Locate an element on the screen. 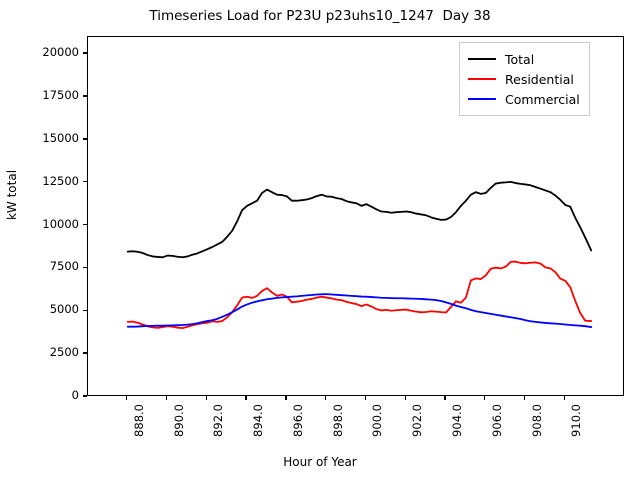 Image resolution: width=640 pixels, height=480 pixels. legend-label: Residential is located at coordinates (539, 79).